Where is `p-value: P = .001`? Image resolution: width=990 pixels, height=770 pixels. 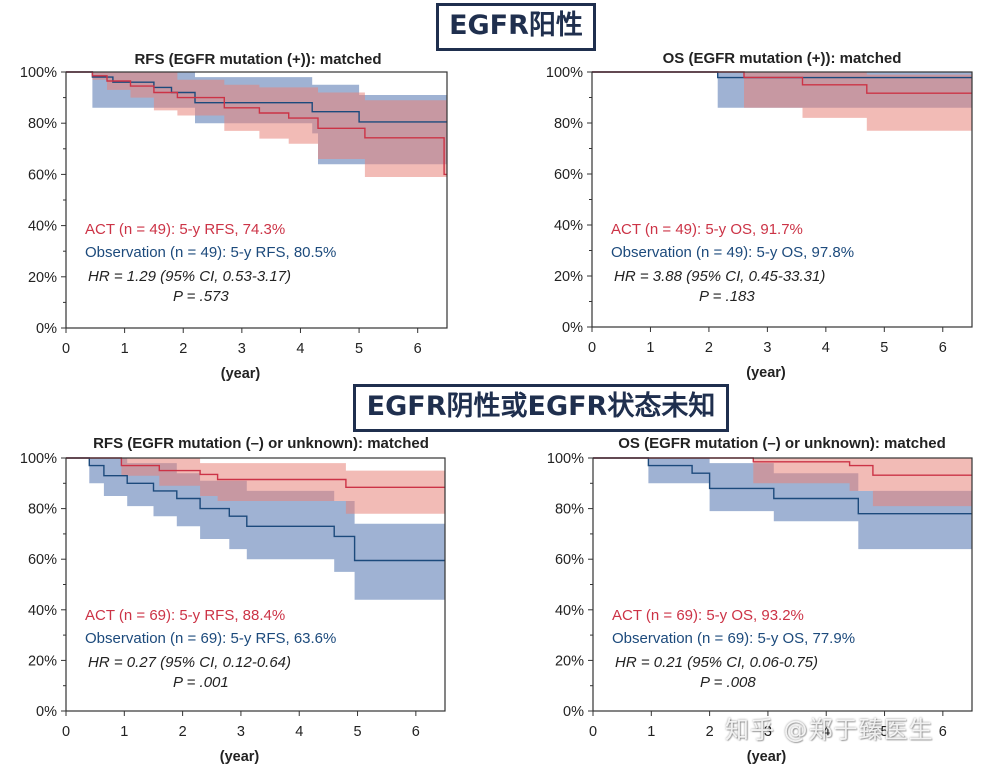 p-value: P = .001 is located at coordinates (201, 682).